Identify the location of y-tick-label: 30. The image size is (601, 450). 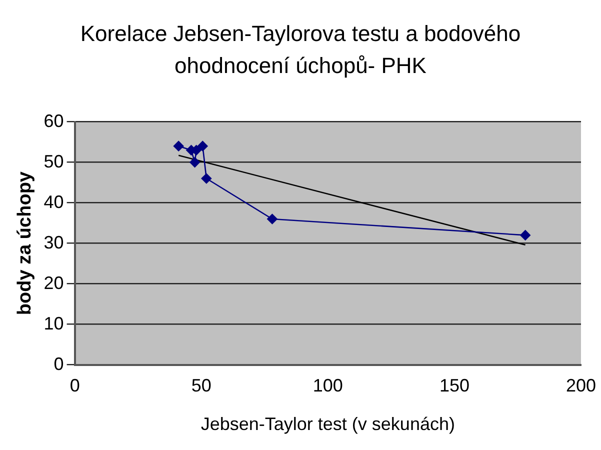
(54, 242).